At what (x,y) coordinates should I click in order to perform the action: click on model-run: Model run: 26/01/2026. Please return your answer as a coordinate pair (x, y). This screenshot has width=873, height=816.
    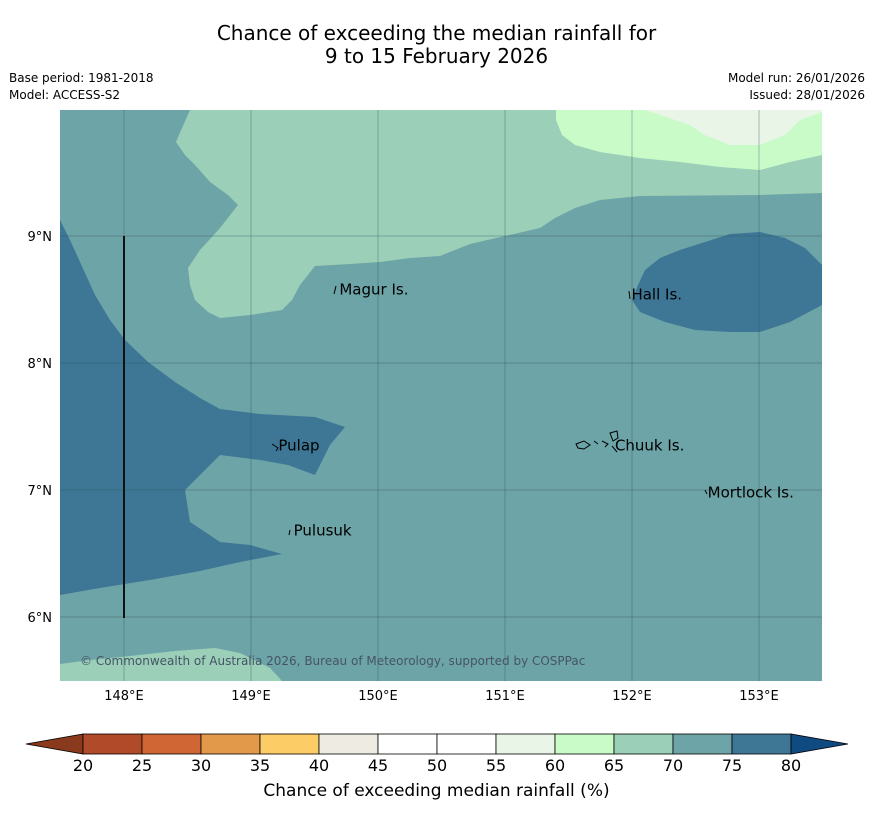
    Looking at the image, I should click on (796, 78).